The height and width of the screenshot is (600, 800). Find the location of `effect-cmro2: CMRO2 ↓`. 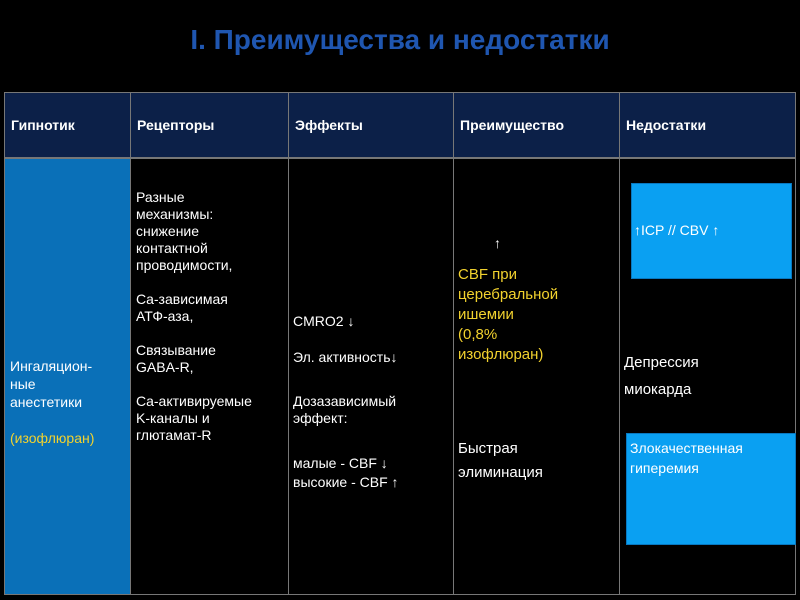

effect-cmro2: CMRO2 ↓ is located at coordinates (324, 321).